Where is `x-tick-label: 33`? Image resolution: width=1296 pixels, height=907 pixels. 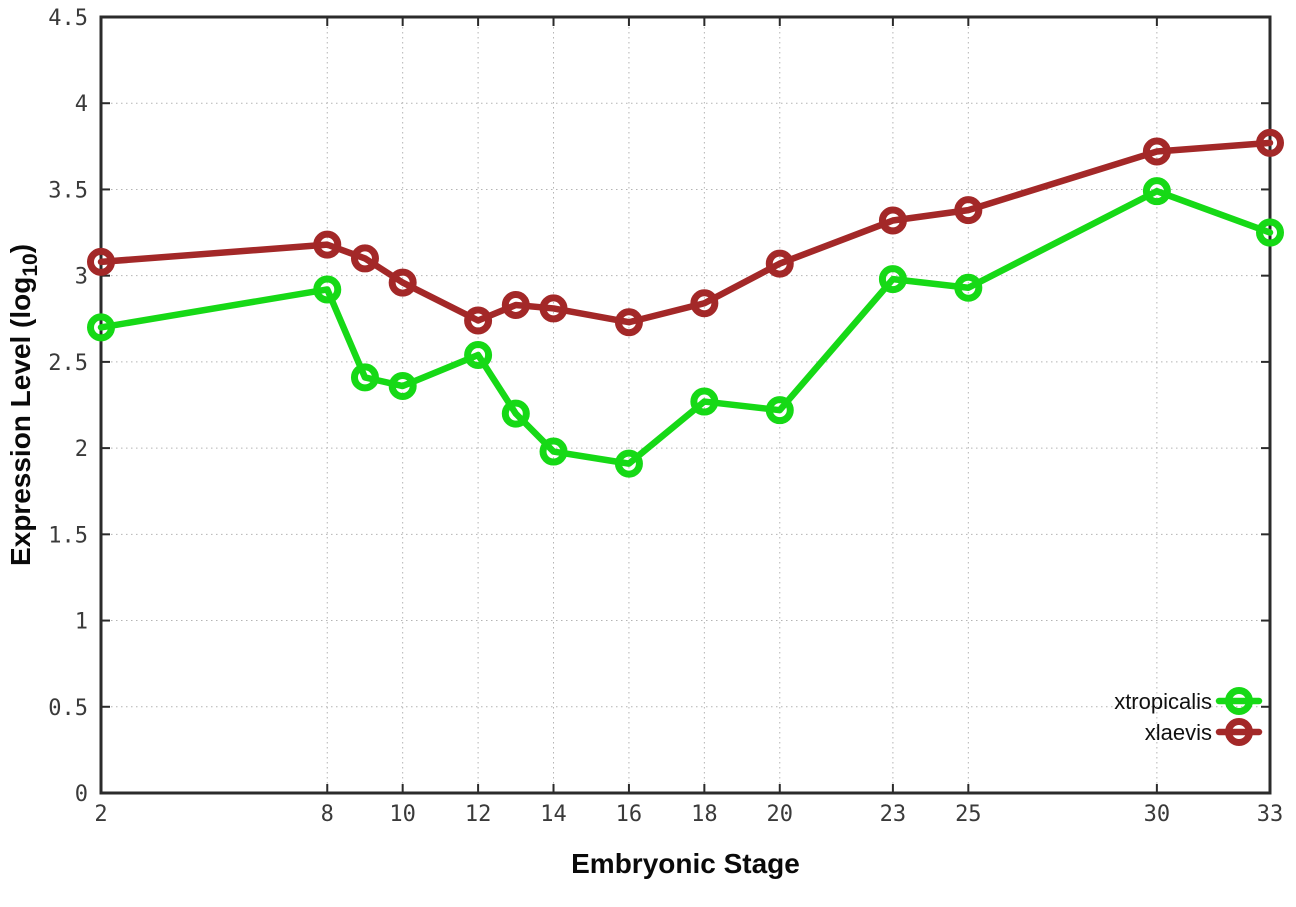 x-tick-label: 33 is located at coordinates (1270, 814).